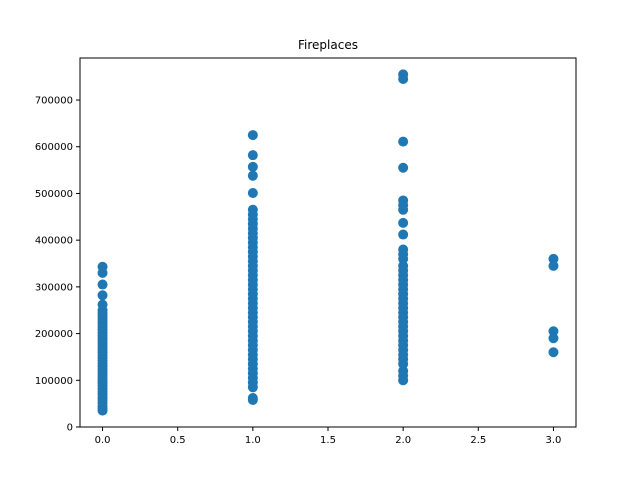  I want to click on chart-title: Fireplaces, so click(328, 45).